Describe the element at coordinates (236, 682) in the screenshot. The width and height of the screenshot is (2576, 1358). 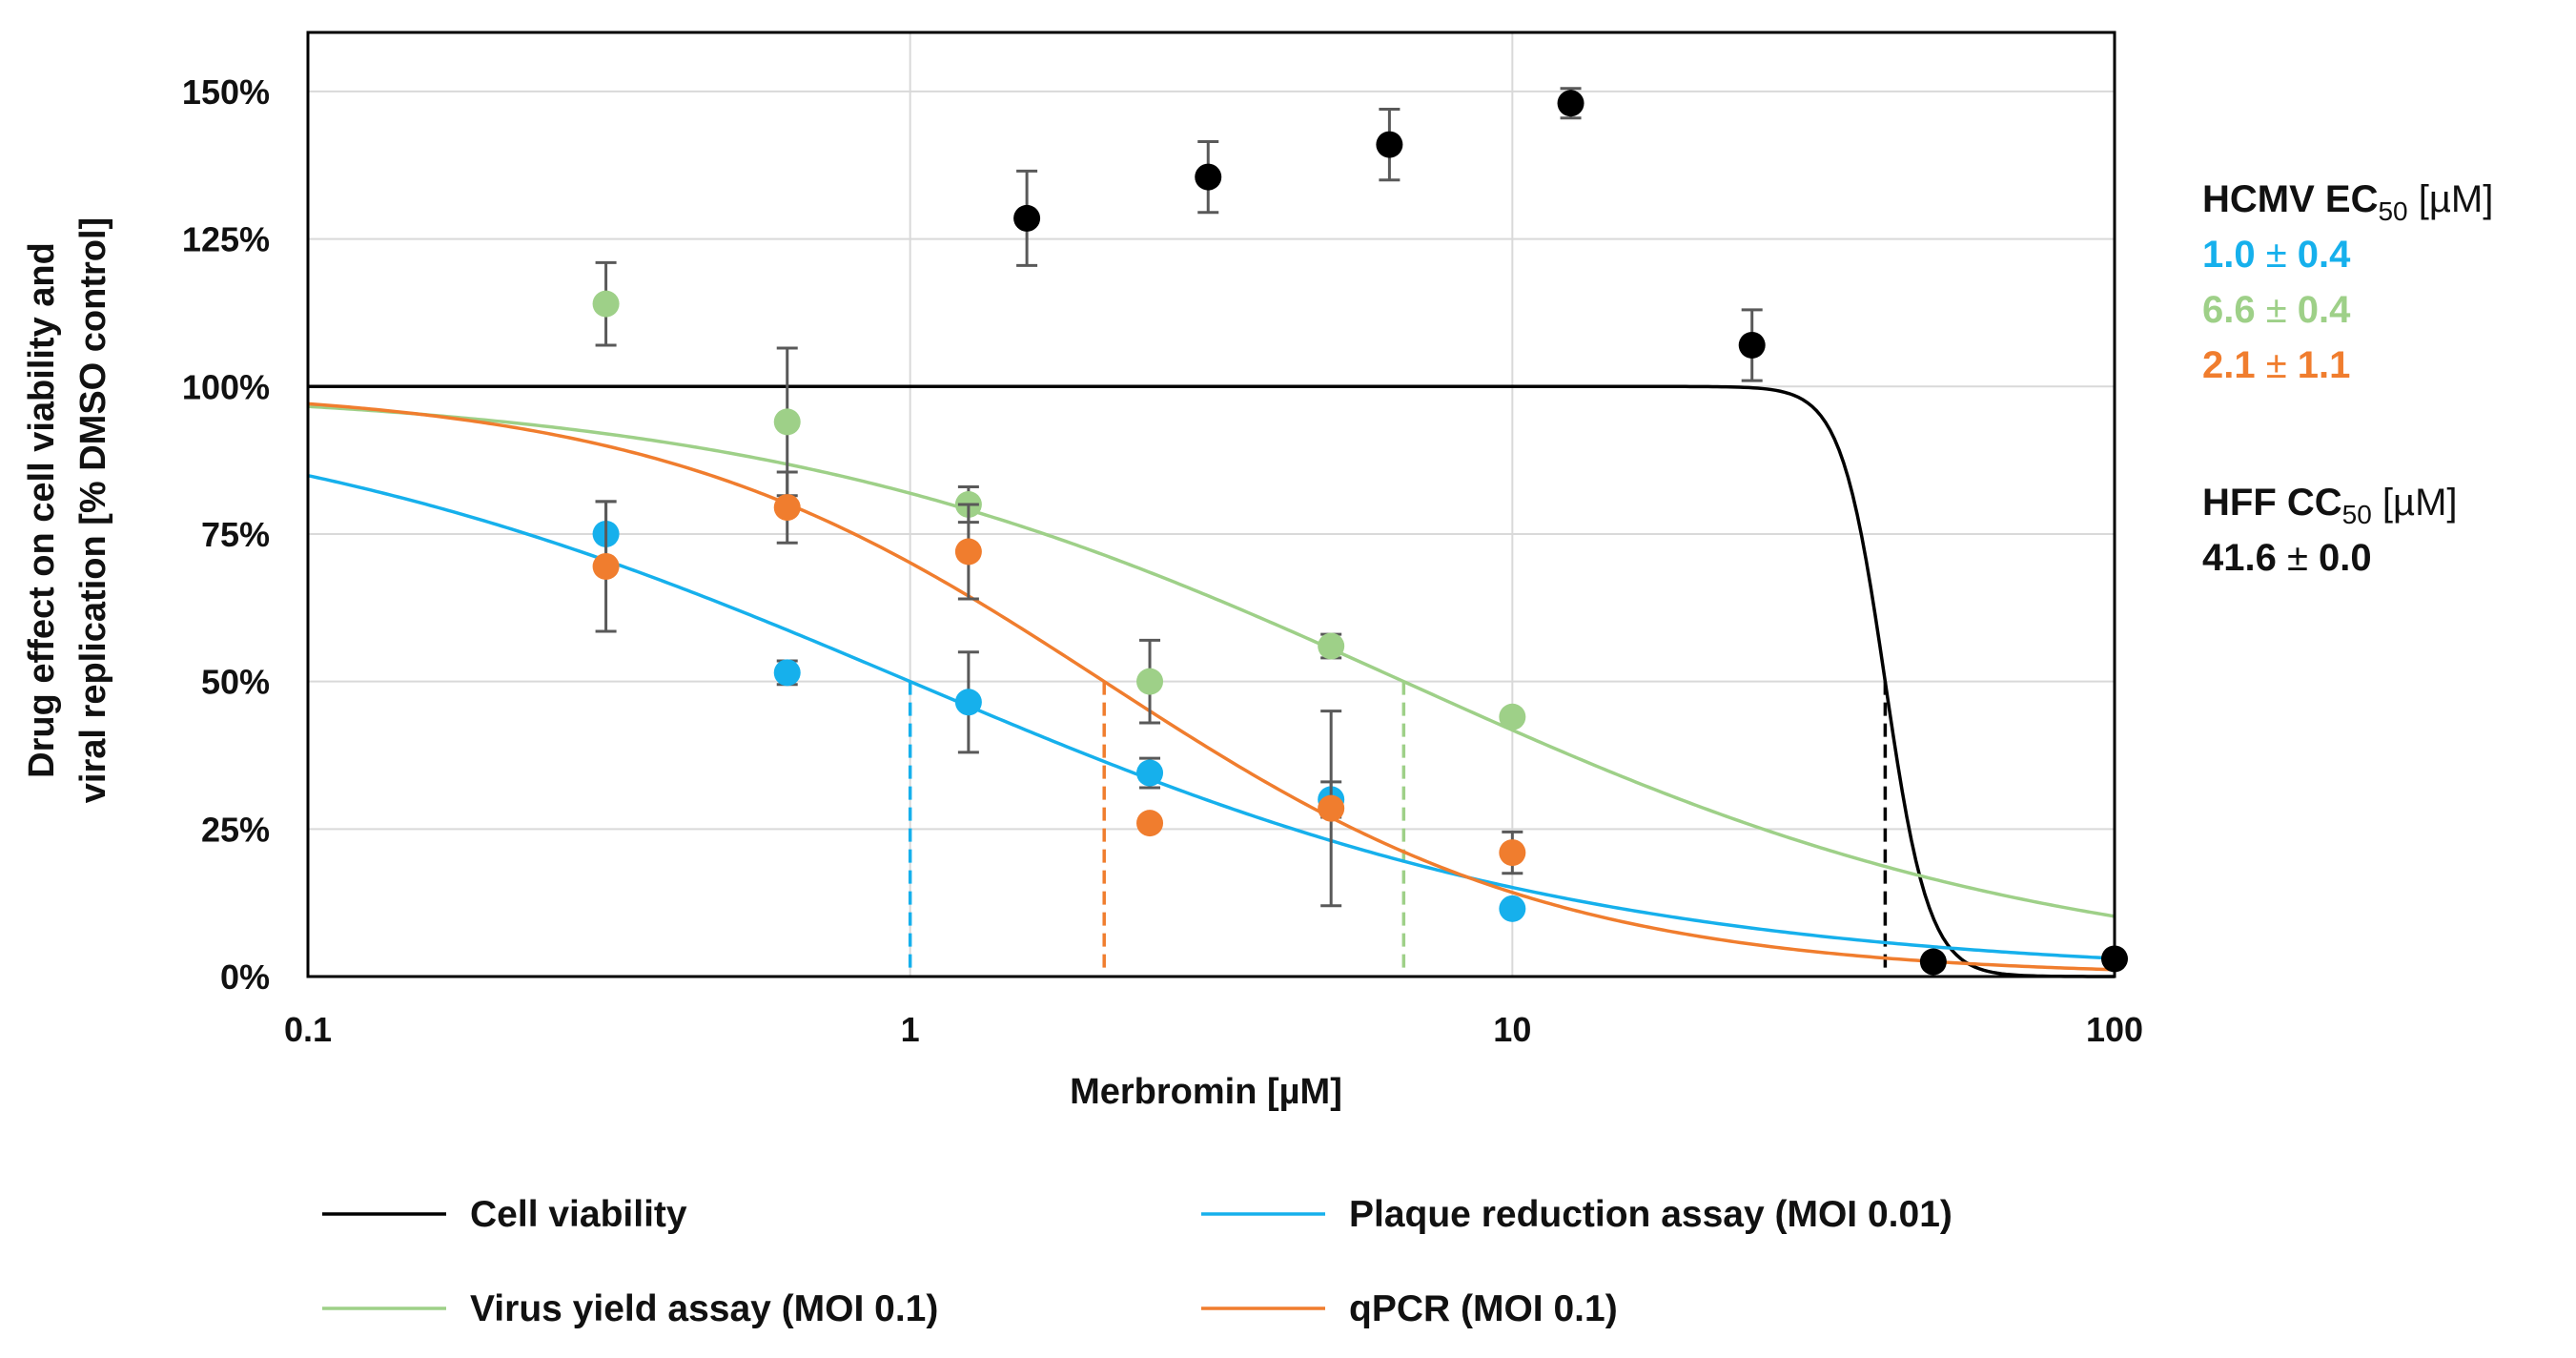
I see `y-tick-label: 50%` at that location.